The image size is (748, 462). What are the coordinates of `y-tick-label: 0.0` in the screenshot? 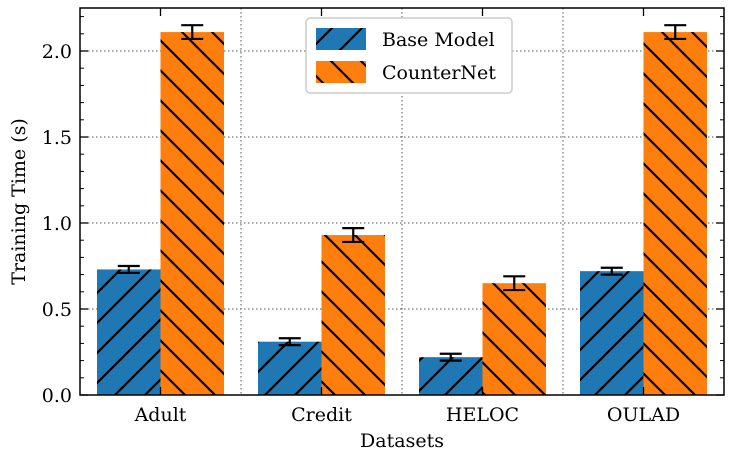 It's located at (57, 396).